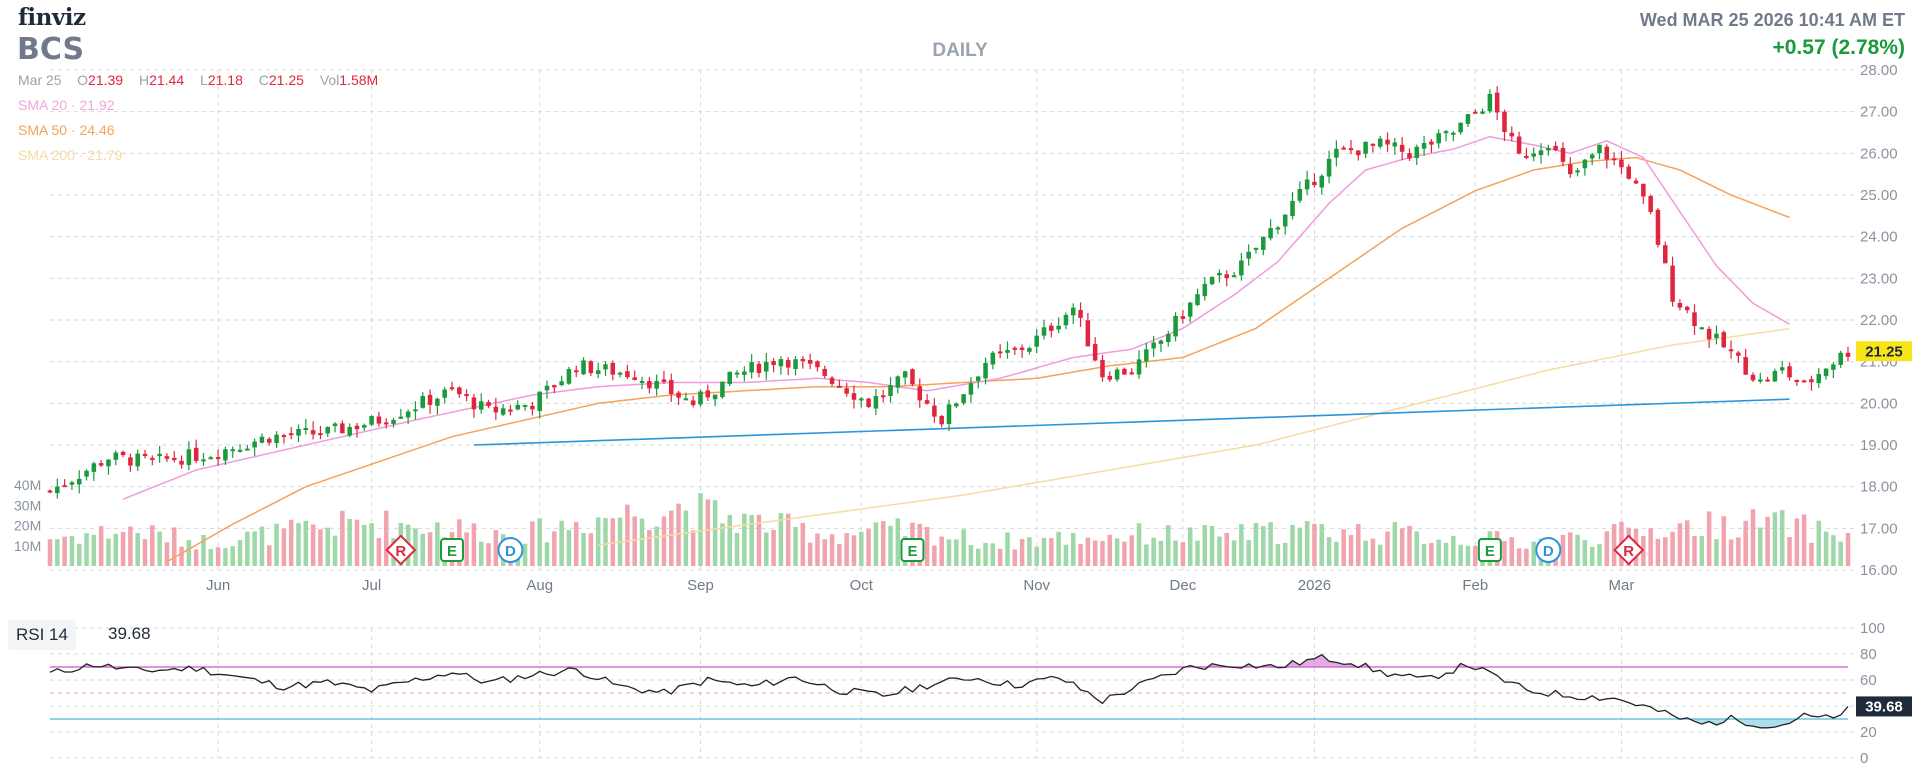  I want to click on trendline, so click(1131, 422).